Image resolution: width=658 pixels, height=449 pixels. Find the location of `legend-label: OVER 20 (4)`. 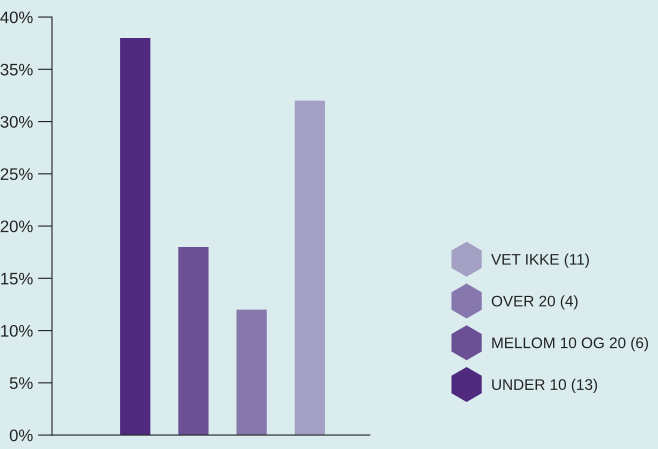

legend-label: OVER 20 (4) is located at coordinates (535, 302).